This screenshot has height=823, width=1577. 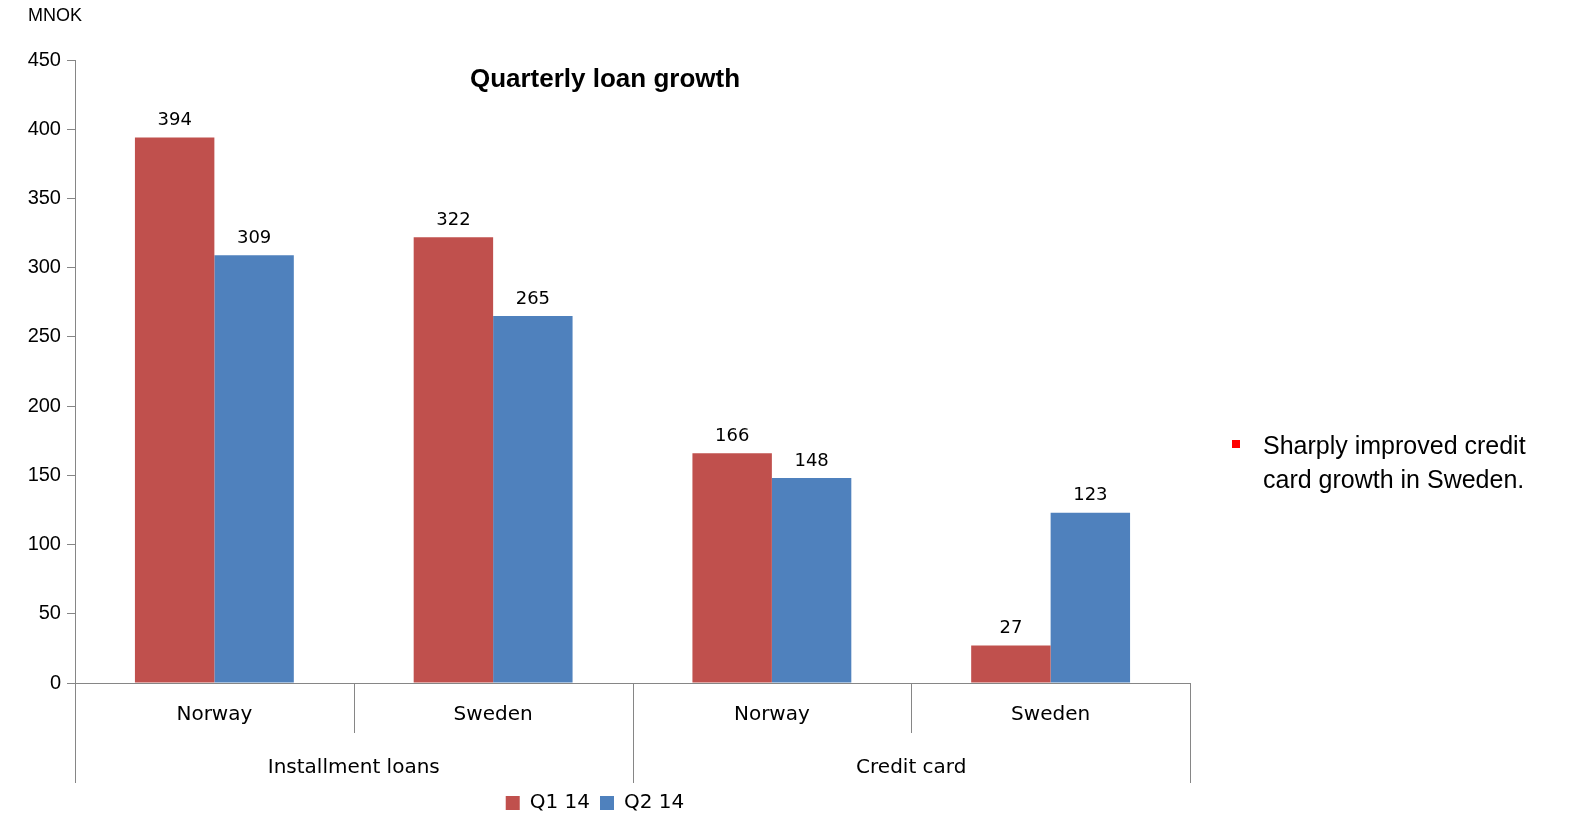 I want to click on data-label: 309, so click(x=254, y=236).